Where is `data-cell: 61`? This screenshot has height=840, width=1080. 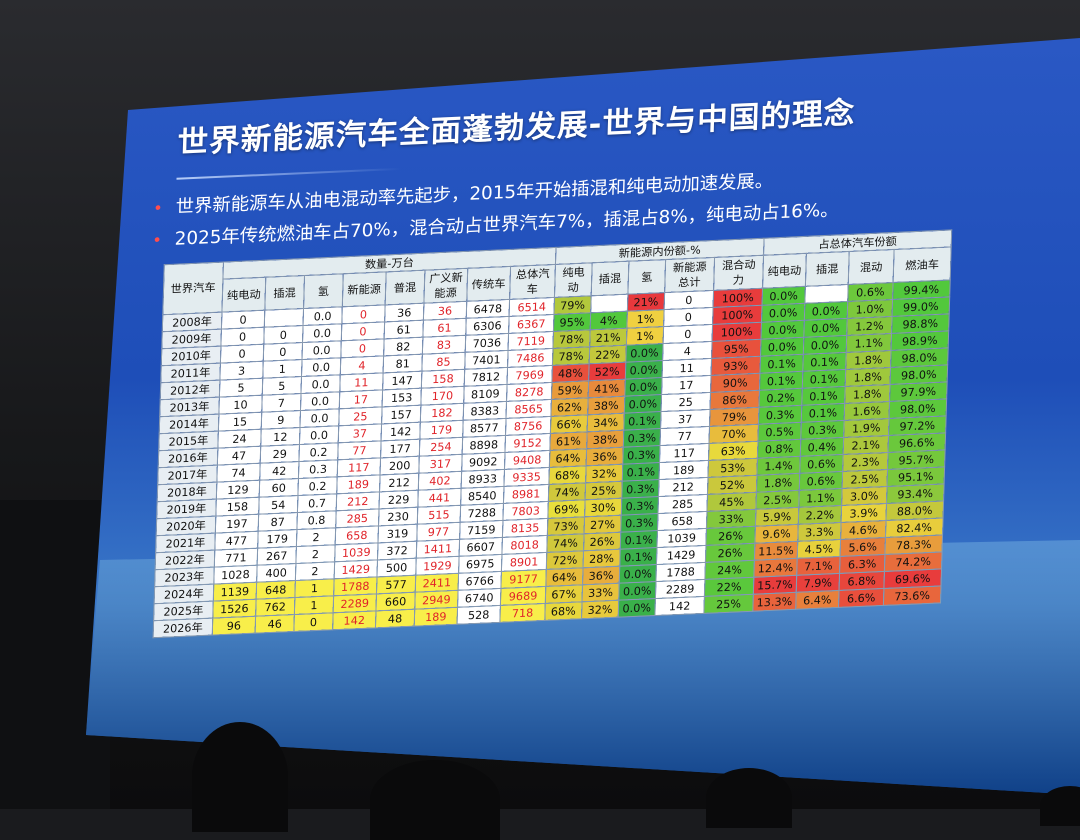
data-cell: 61 is located at coordinates (444, 328).